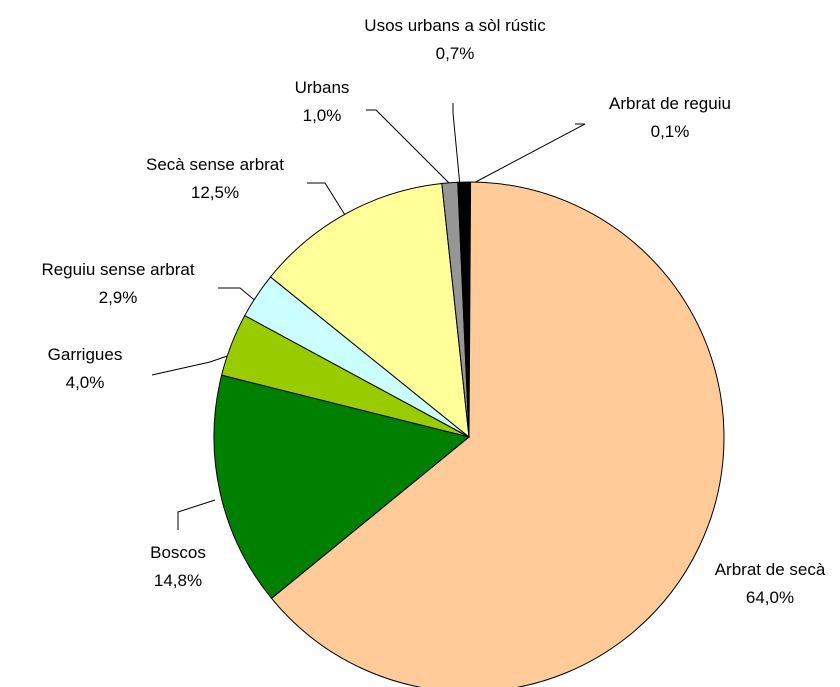 The image size is (840, 687). I want to click on slice-value: 64,0%, so click(770, 597).